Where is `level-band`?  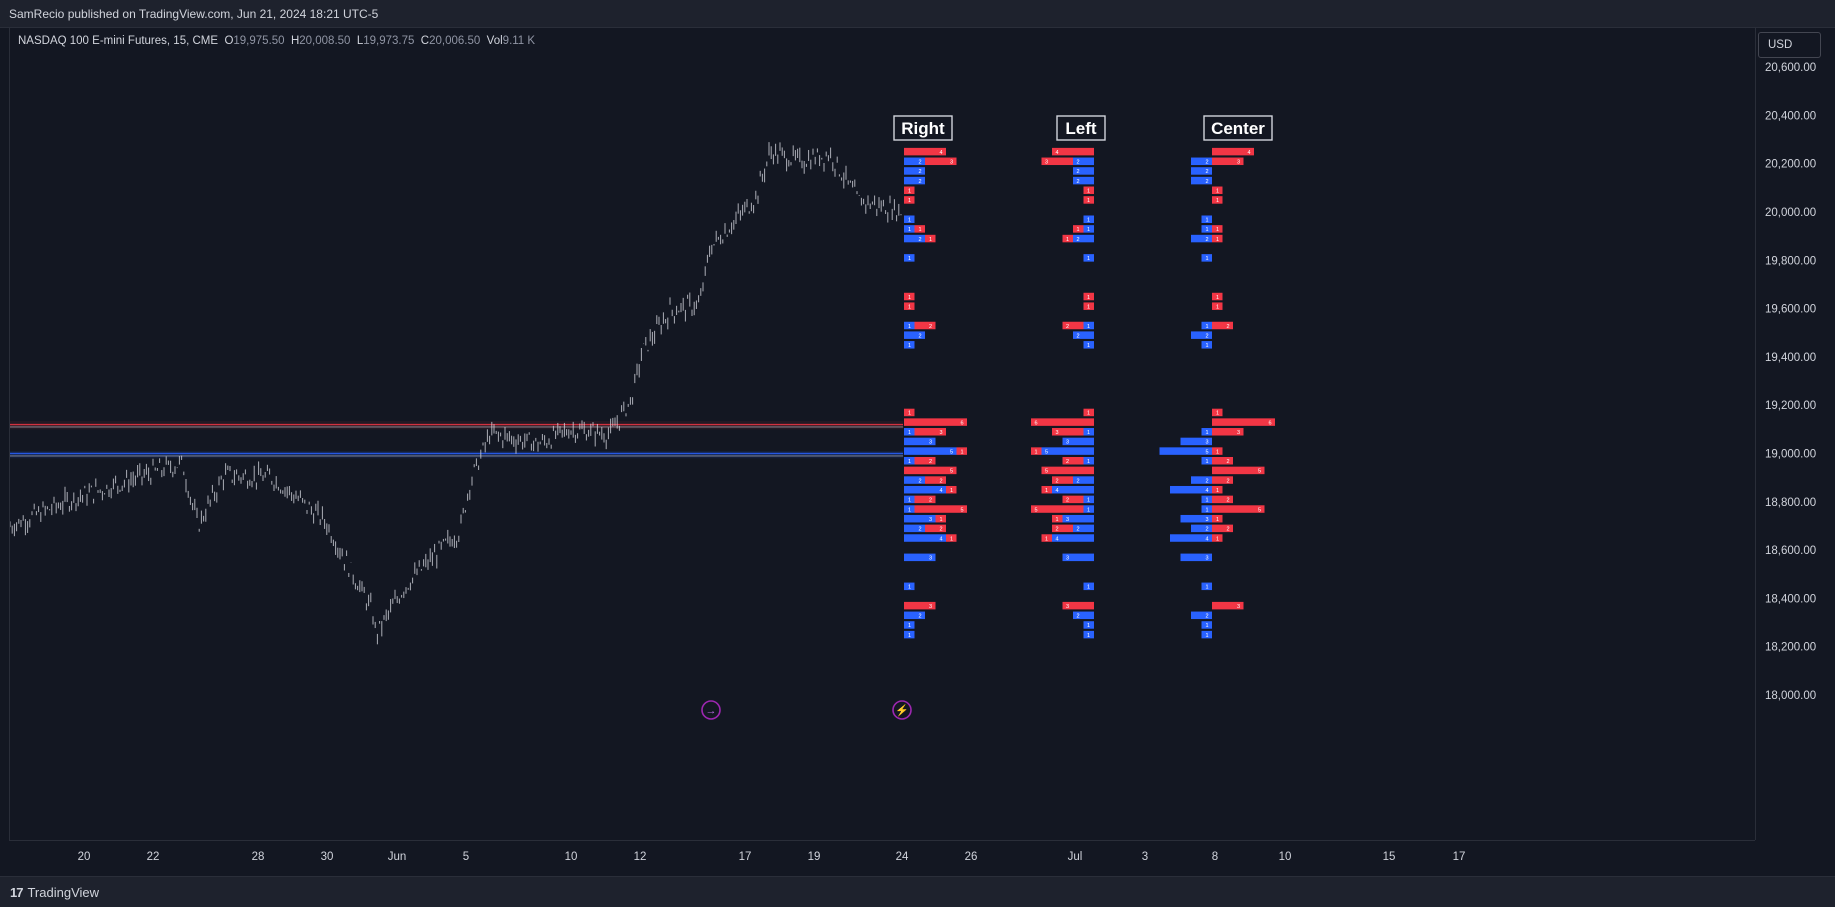 level-band is located at coordinates (456, 425).